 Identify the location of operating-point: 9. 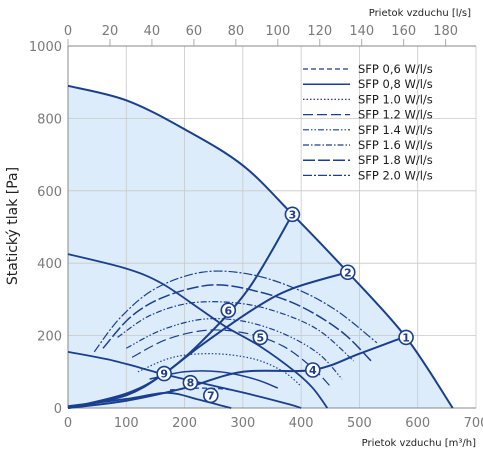
(164, 373).